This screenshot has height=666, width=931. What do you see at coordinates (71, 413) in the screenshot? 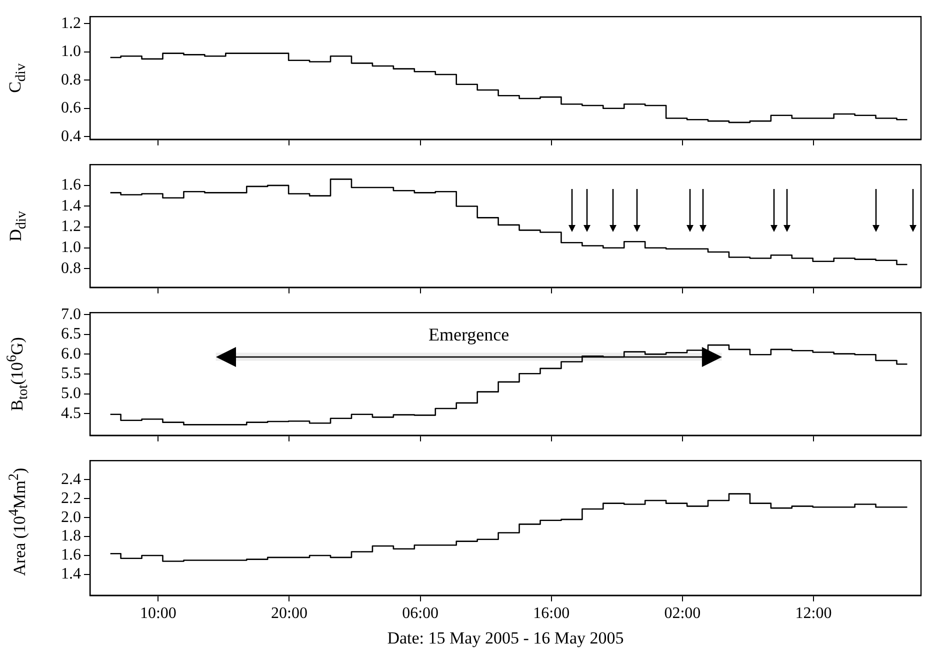
I see `y-tick-label: 4.5` at bounding box center [71, 413].